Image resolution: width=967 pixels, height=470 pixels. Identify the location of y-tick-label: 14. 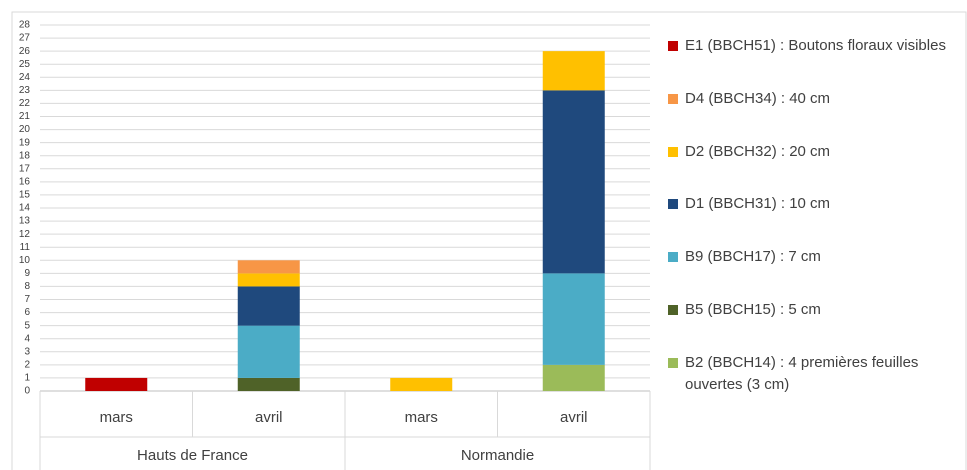
(25, 208).